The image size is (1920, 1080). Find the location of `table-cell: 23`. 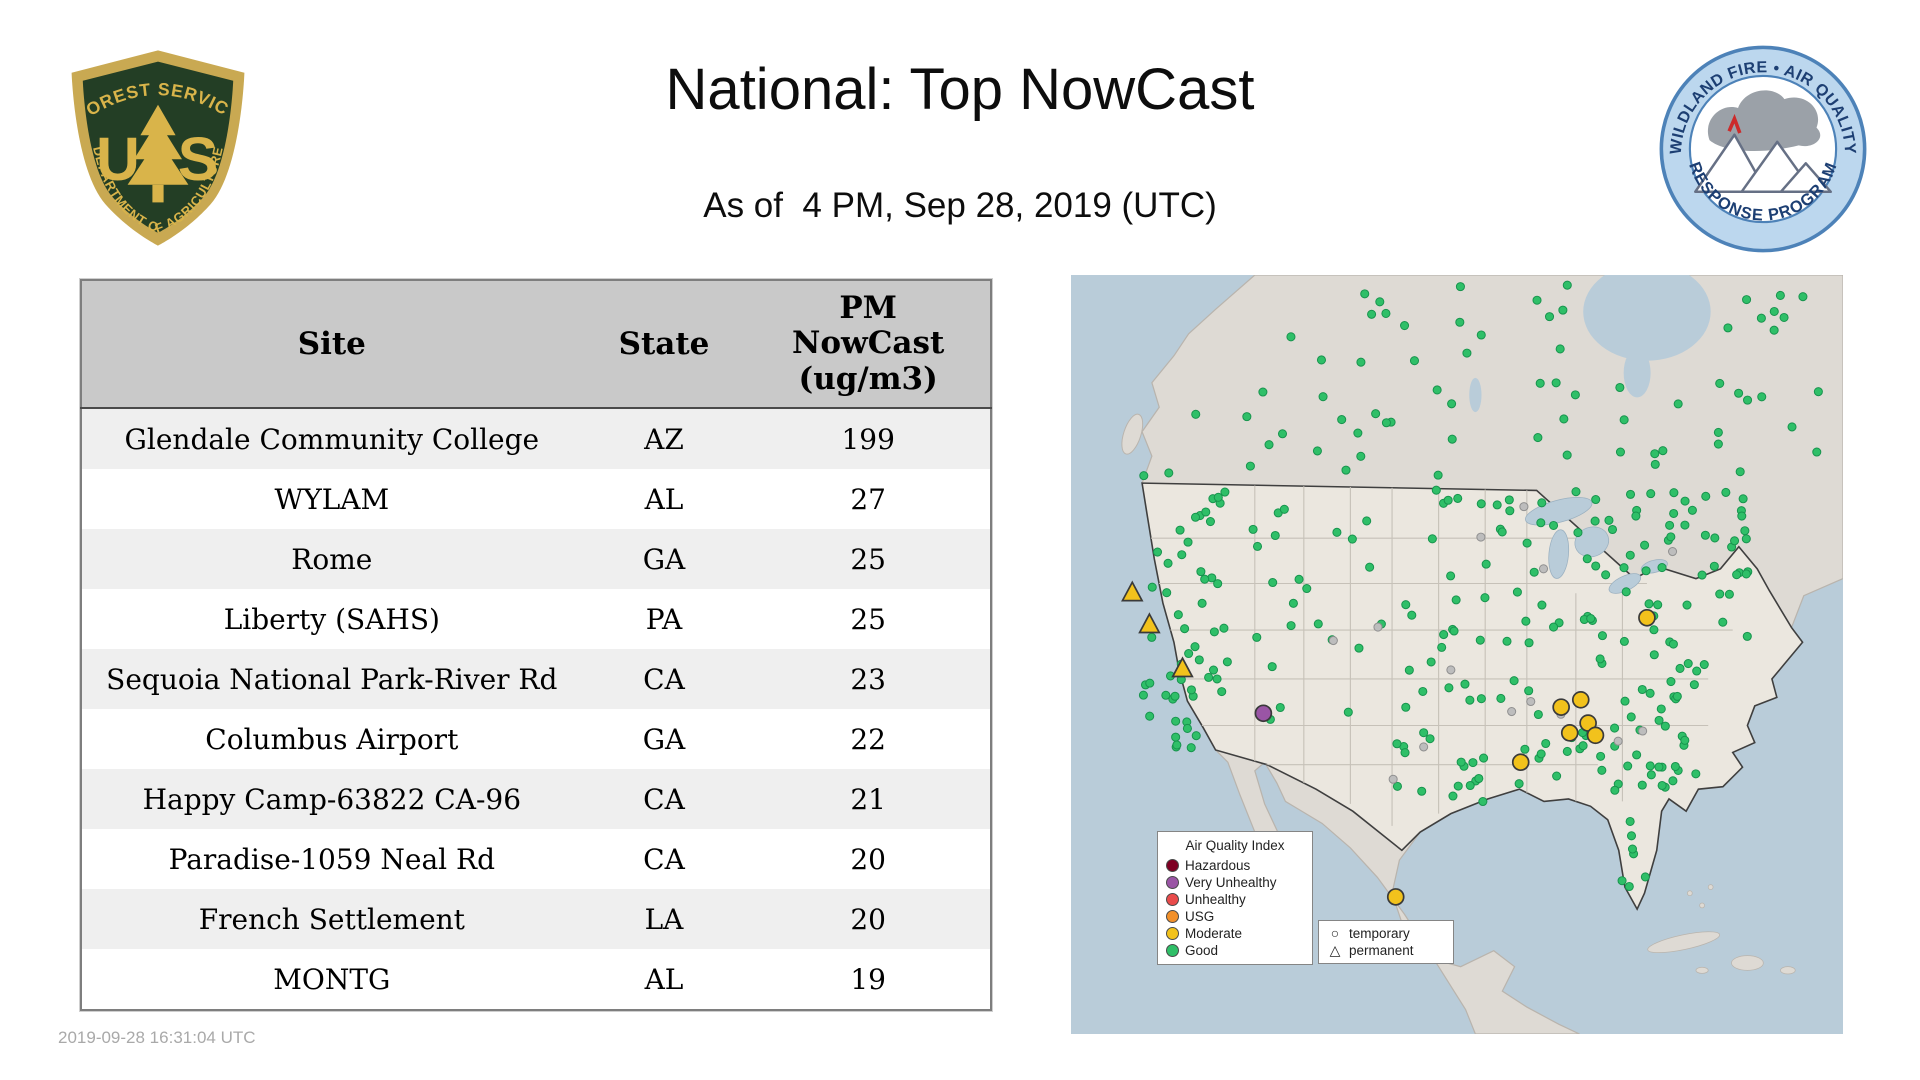

table-cell: 23 is located at coordinates (868, 679).